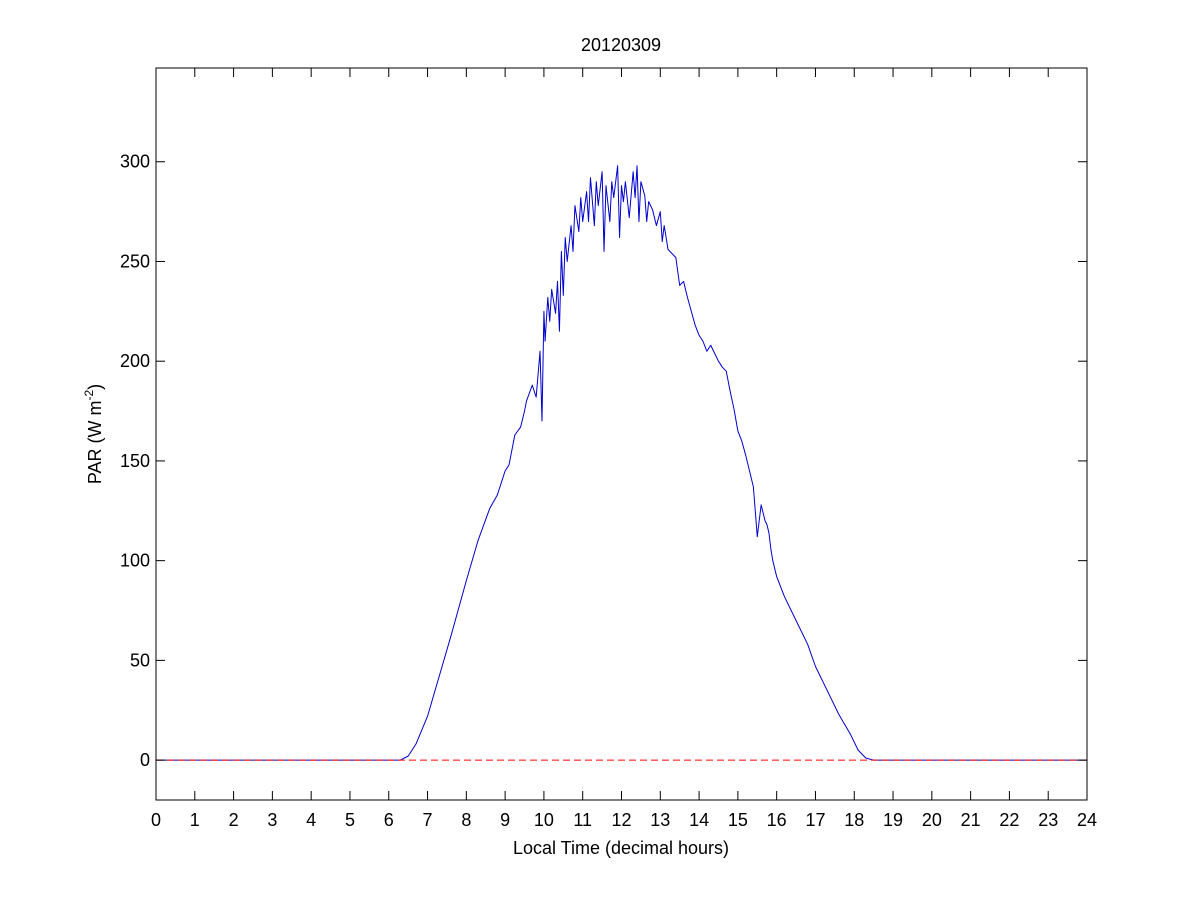  Describe the element at coordinates (971, 820) in the screenshot. I see `x-tick-label: 21` at that location.